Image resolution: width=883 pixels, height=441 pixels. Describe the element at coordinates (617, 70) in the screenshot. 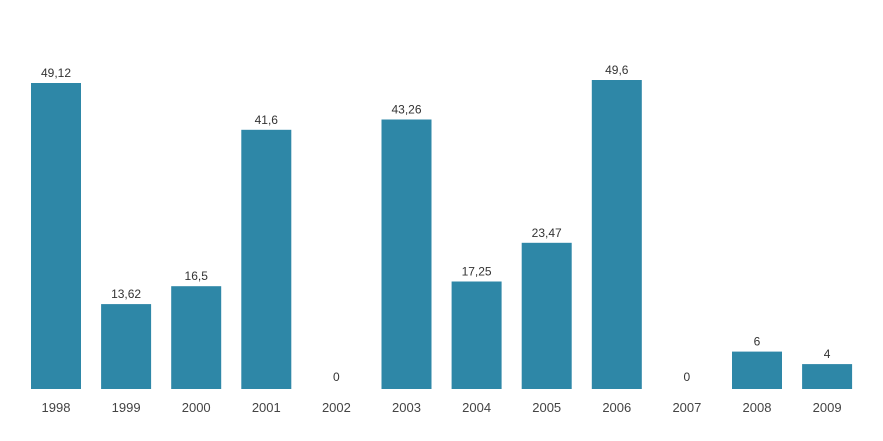

I see `value-label-2006: 49,6` at that location.